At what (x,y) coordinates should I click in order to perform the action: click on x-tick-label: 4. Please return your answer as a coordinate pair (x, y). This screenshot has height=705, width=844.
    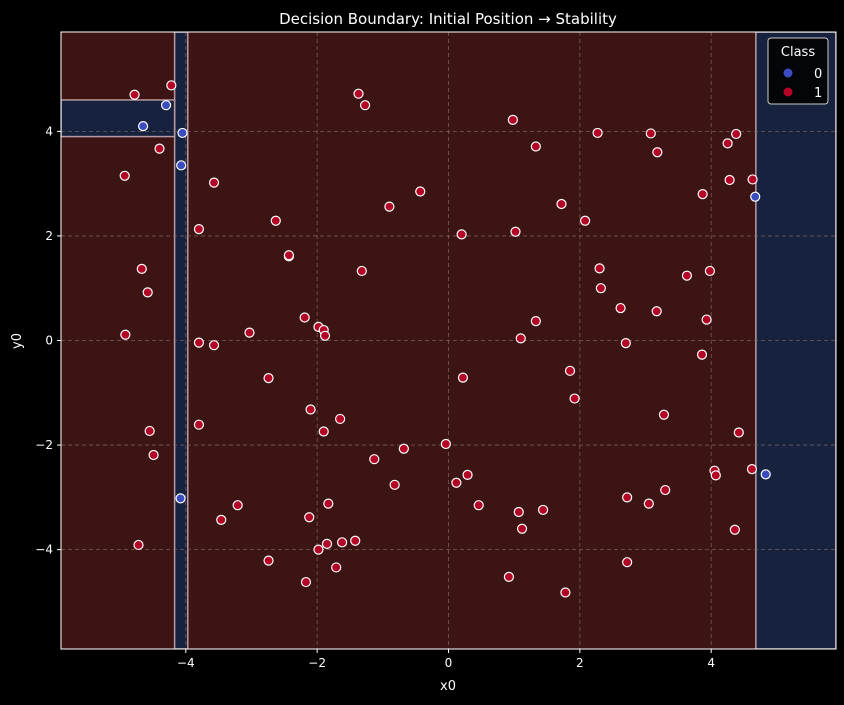
    Looking at the image, I should click on (711, 663).